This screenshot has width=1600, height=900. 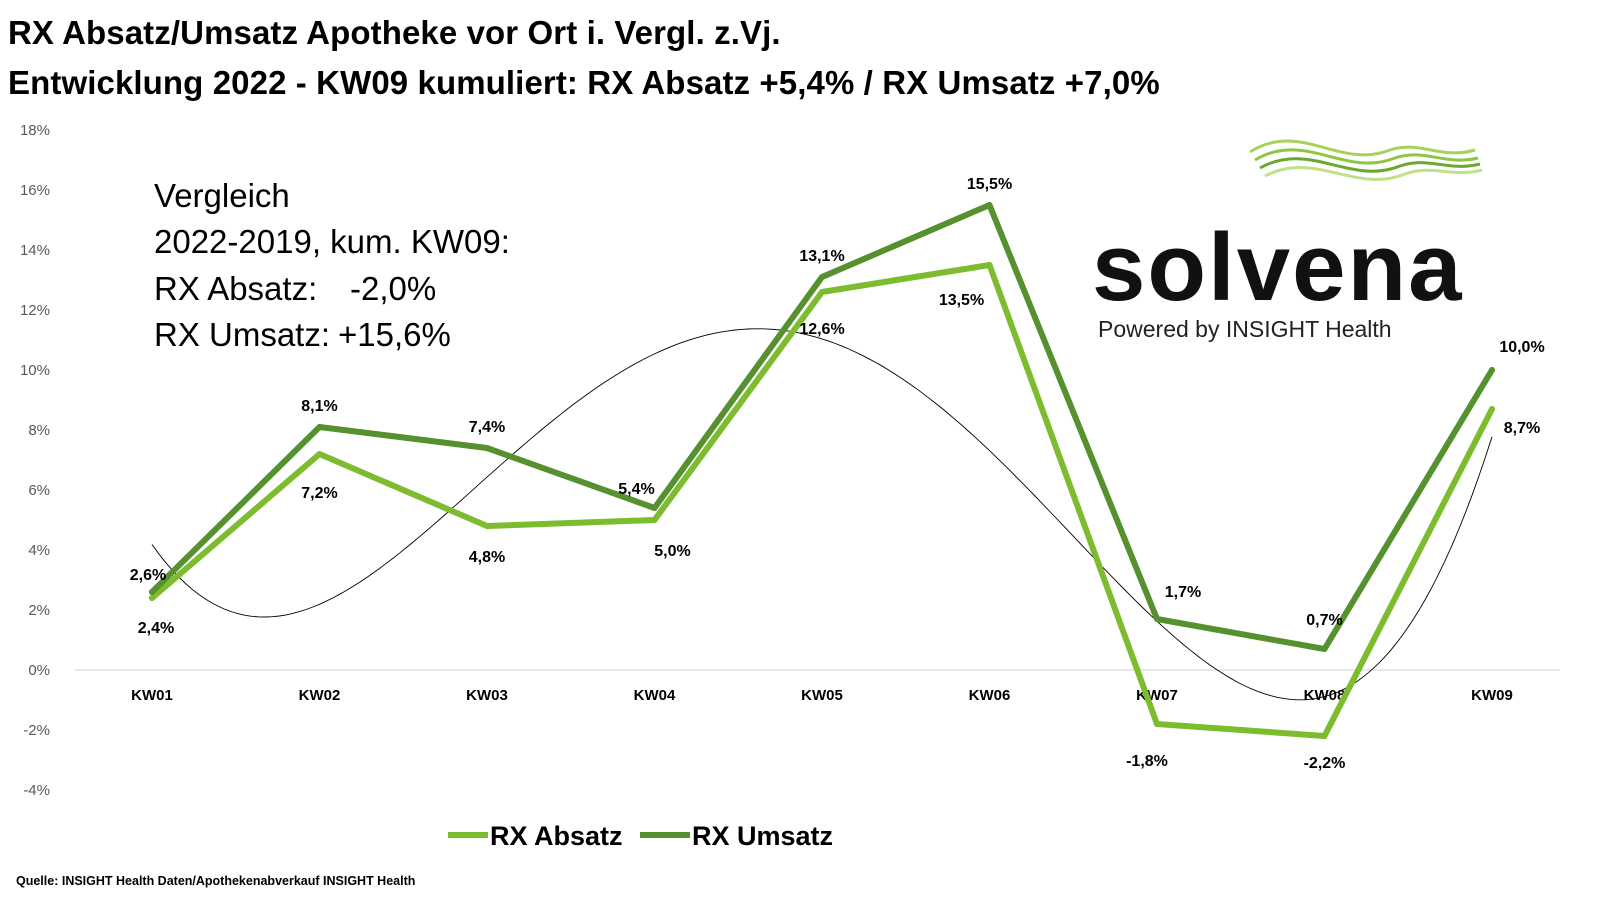 What do you see at coordinates (487, 427) in the screenshot?
I see `data-label-rx-umsatz: 7,4%` at bounding box center [487, 427].